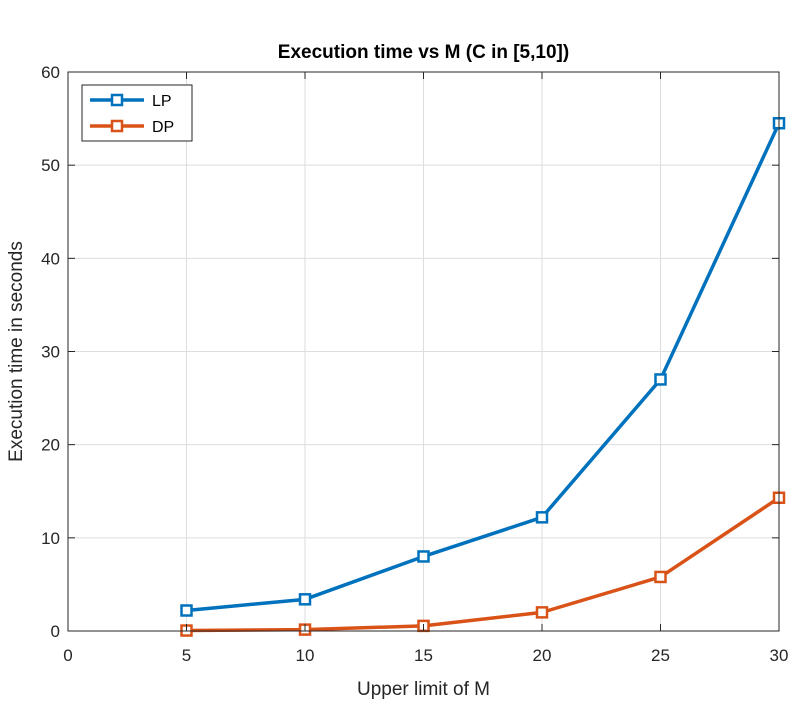 The width and height of the screenshot is (811, 717). Describe the element at coordinates (50, 258) in the screenshot. I see `y-tick-label: 40` at that location.